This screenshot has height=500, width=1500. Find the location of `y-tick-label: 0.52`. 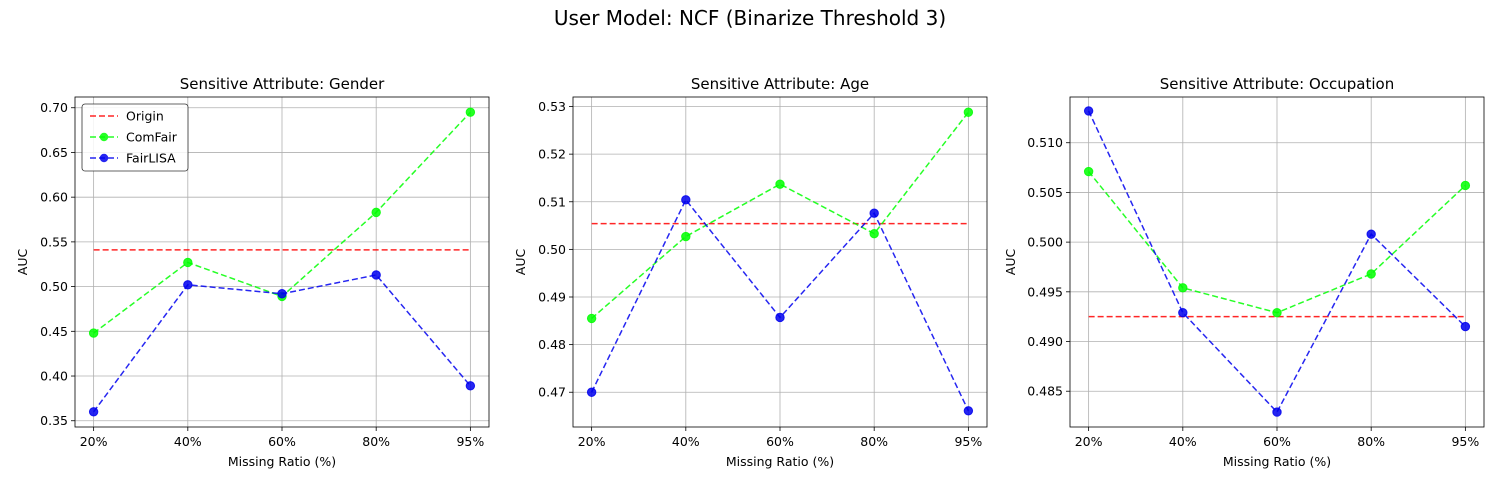

y-tick-label: 0.52 is located at coordinates (552, 154).